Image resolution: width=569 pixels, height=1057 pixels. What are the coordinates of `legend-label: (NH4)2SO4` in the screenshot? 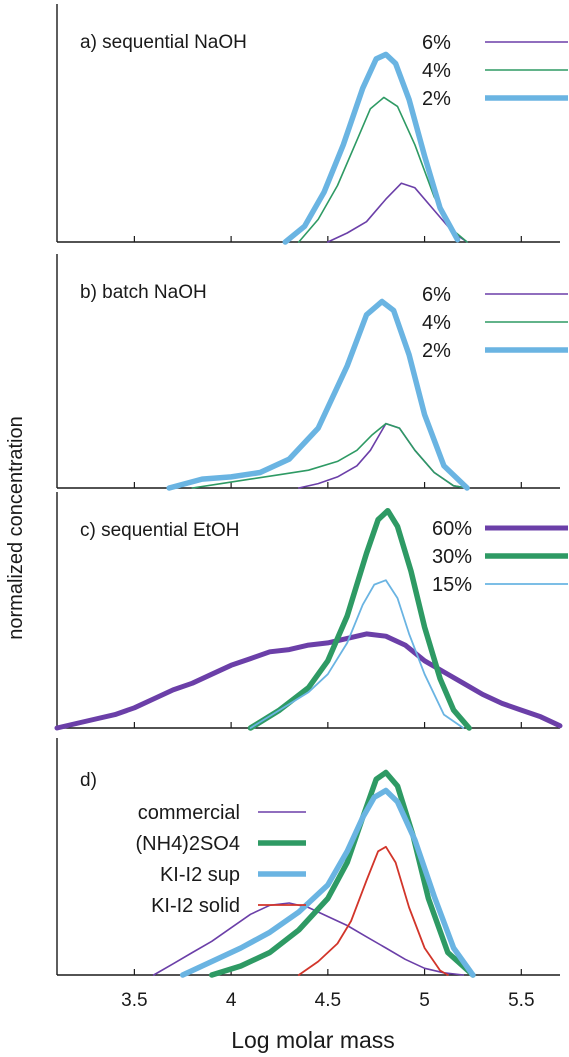 It's located at (188, 844).